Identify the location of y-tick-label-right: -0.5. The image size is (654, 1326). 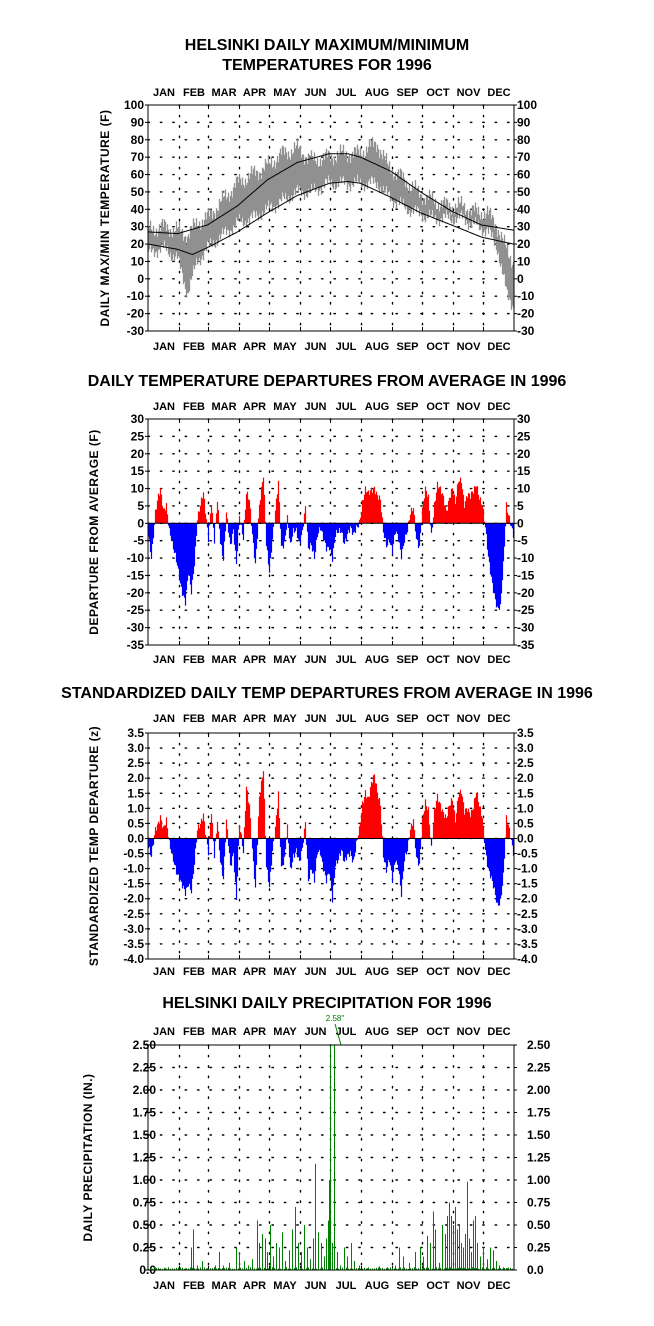
(527, 854).